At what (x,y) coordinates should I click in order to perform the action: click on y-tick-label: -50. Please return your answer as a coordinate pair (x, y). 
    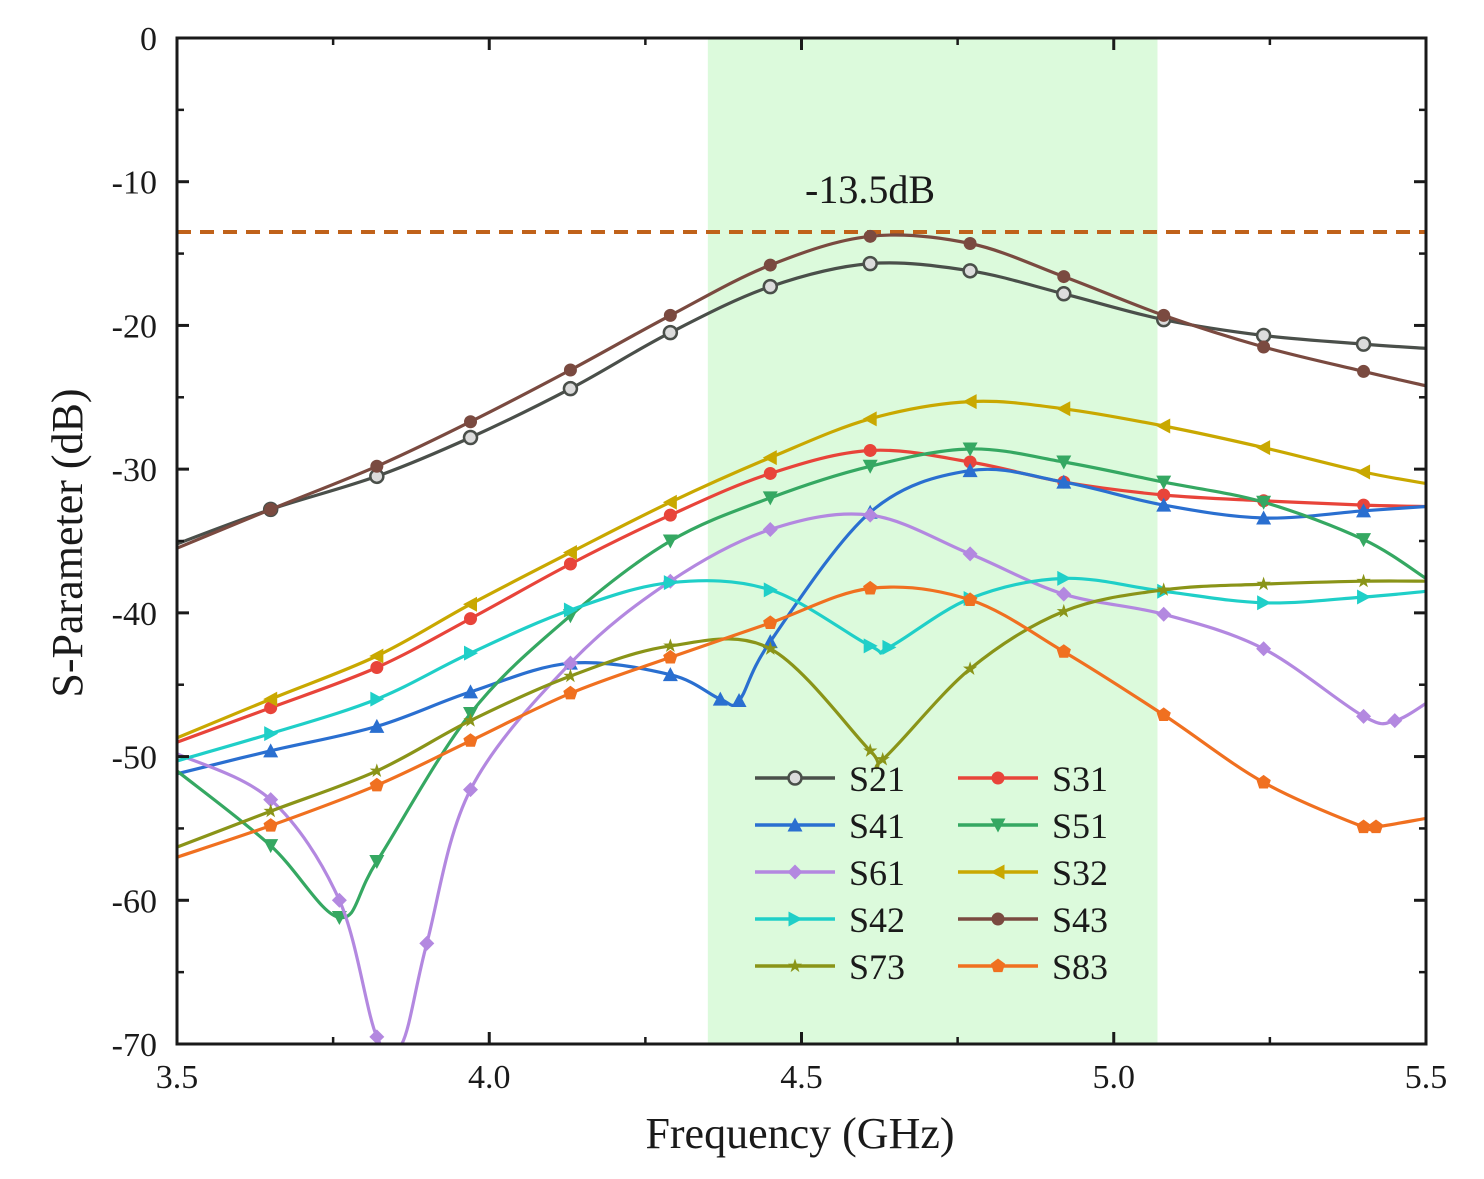
    Looking at the image, I should click on (134, 758).